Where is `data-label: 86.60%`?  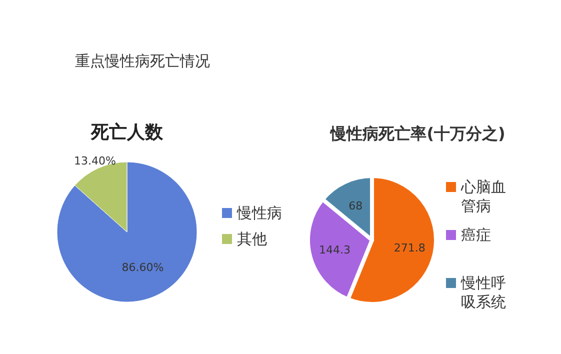
data-label: 86.60% is located at coordinates (143, 267).